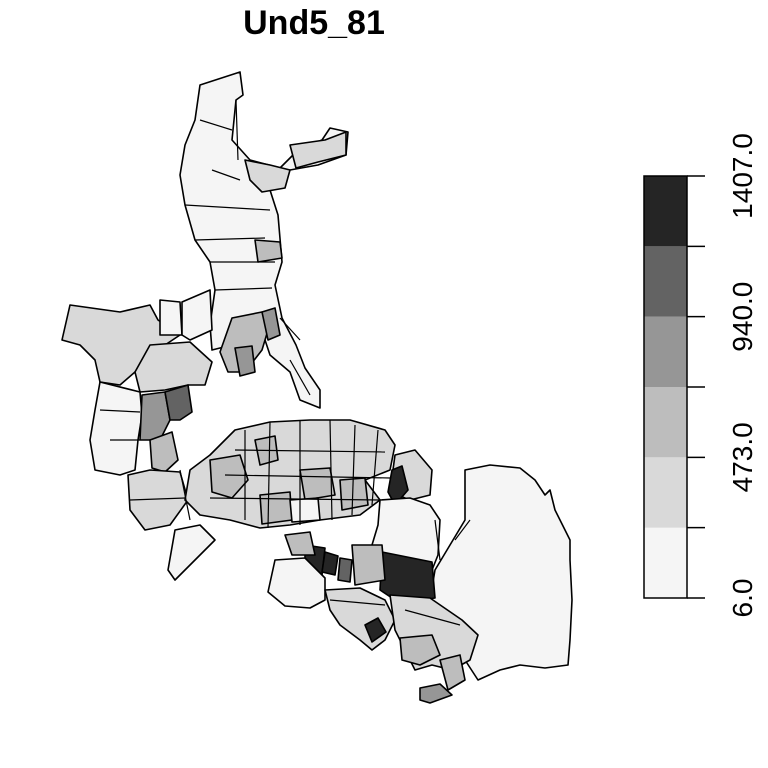 The image size is (768, 768). I want to click on legend-break-label: 1407.0, so click(742, 176).